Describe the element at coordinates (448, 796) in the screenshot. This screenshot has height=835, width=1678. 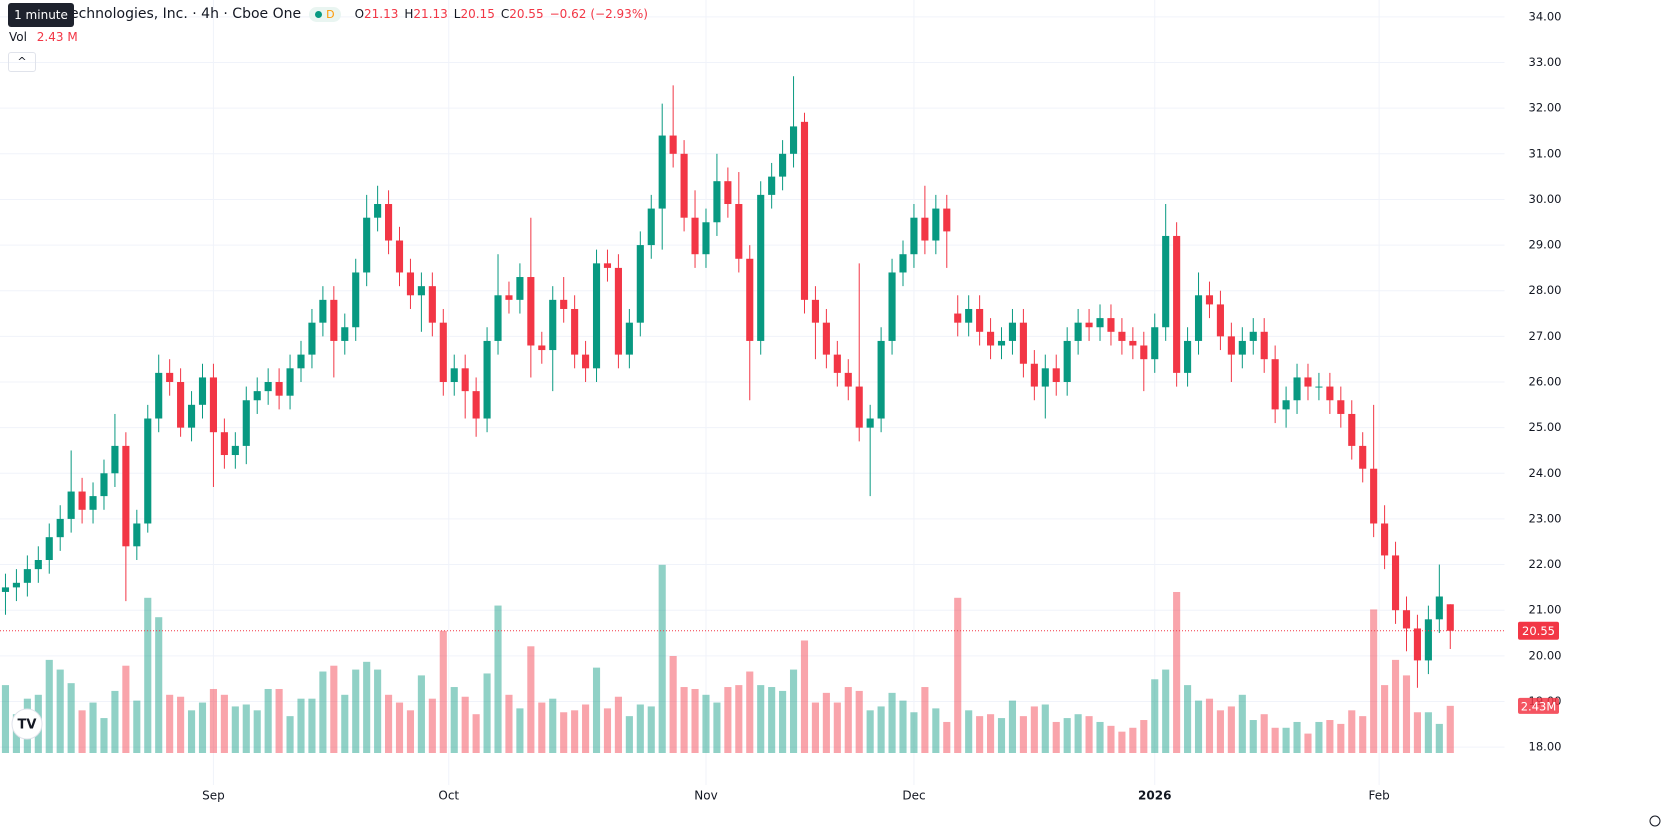
I see `x-tick-label: Oct` at that location.